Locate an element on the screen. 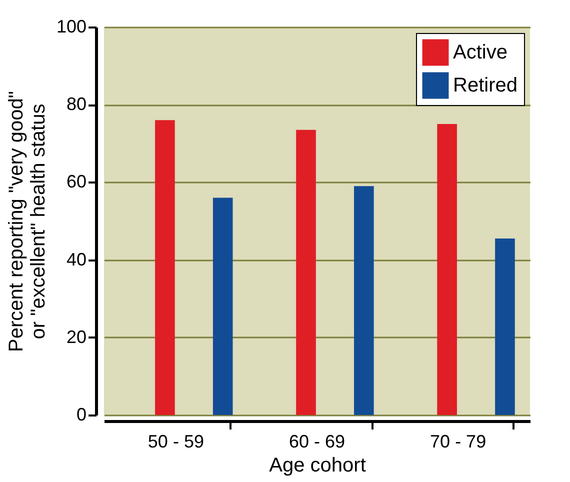  y-tick-label: 40 is located at coordinates (76, 259).